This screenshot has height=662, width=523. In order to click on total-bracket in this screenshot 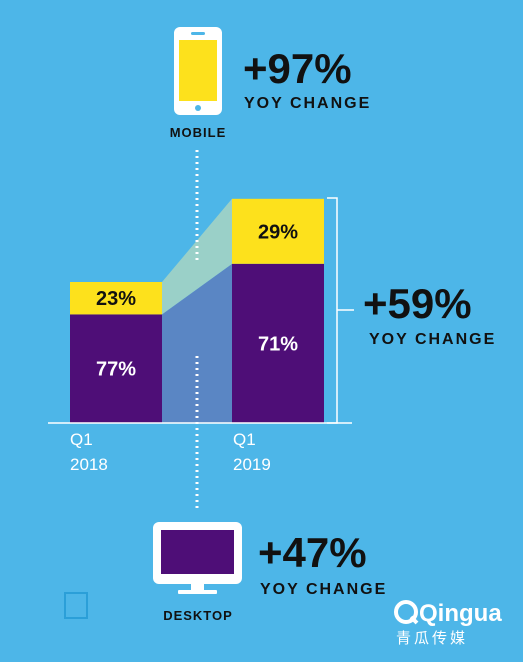, I will do `click(332, 310)`.